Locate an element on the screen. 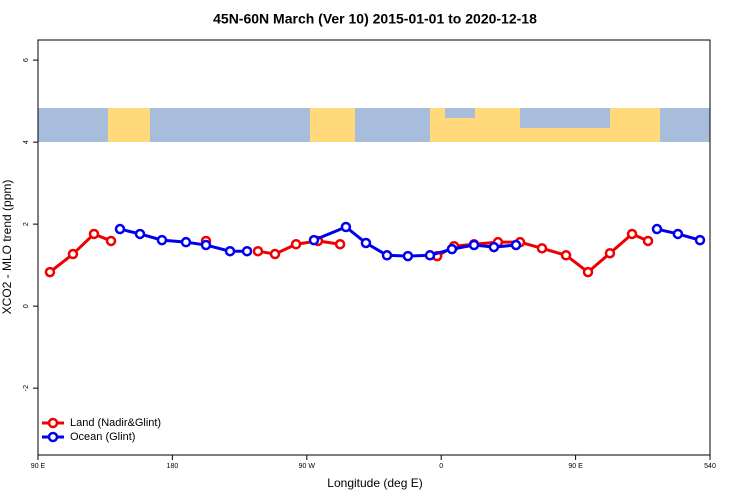  x-tick-label: 0 is located at coordinates (441, 466).